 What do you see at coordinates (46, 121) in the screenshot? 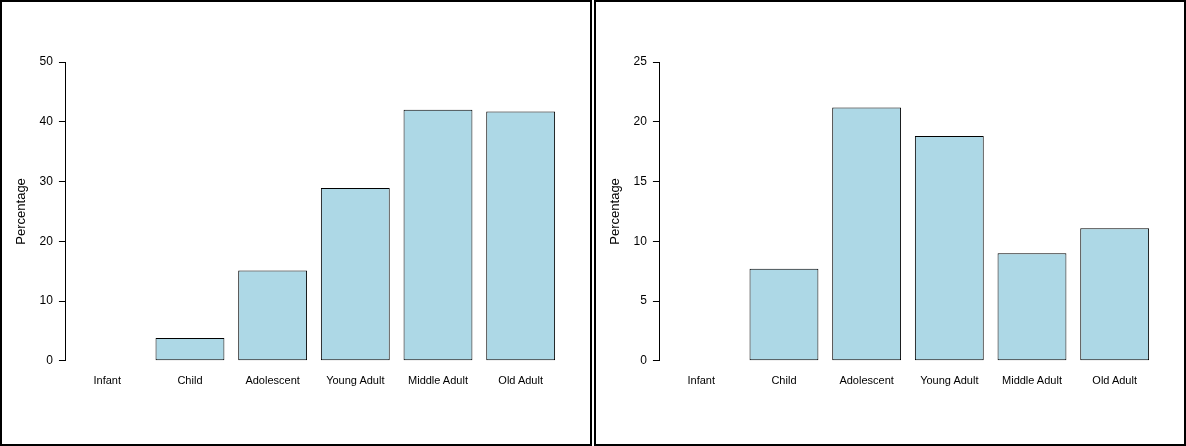
I see `y-tick-label: 40` at bounding box center [46, 121].